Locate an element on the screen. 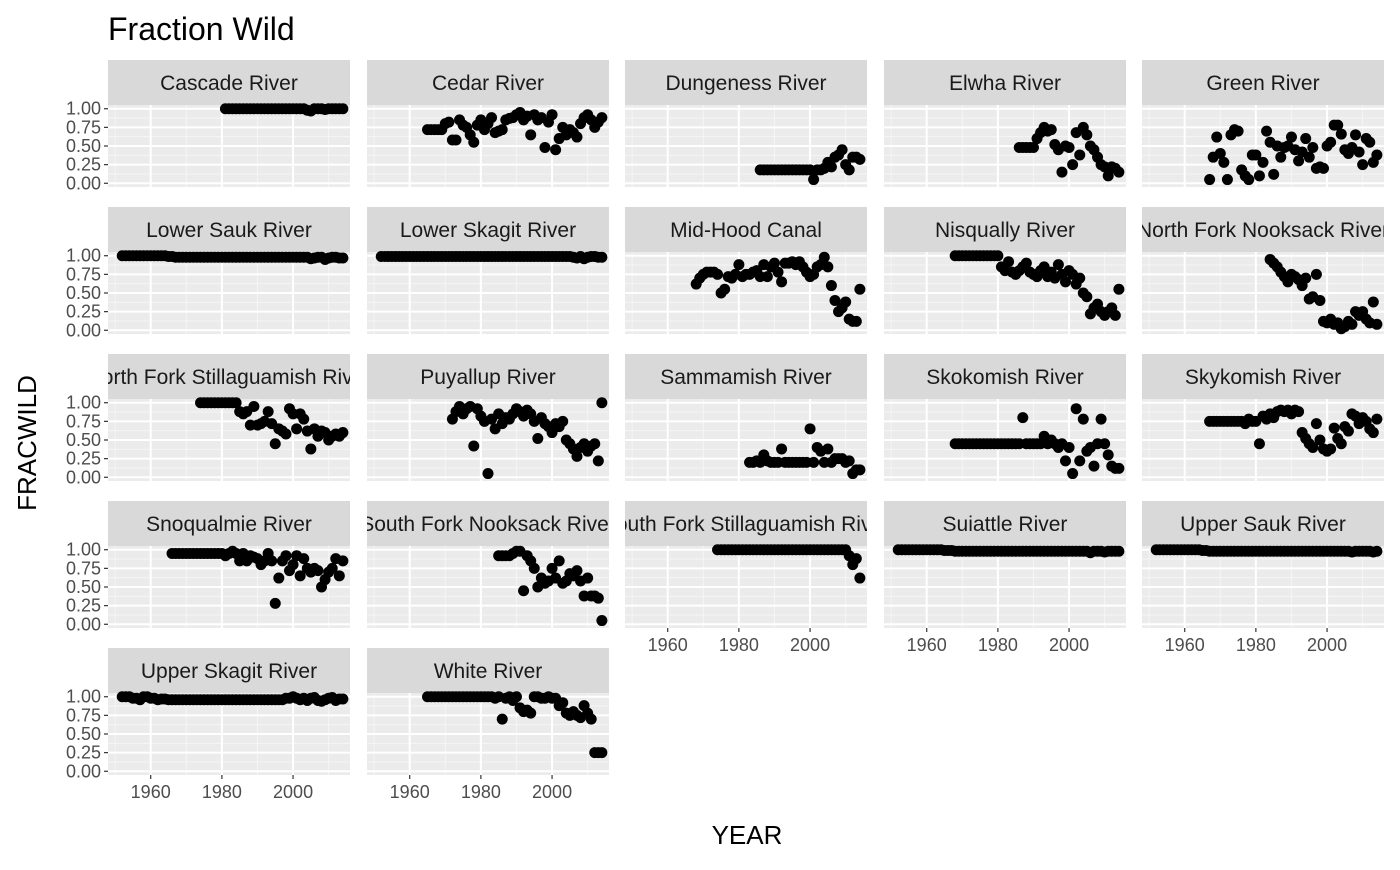 The height and width of the screenshot is (870, 1400). facet-cascade-river: Cascade River 0.000.250.500.751.00 is located at coordinates (208, 126).